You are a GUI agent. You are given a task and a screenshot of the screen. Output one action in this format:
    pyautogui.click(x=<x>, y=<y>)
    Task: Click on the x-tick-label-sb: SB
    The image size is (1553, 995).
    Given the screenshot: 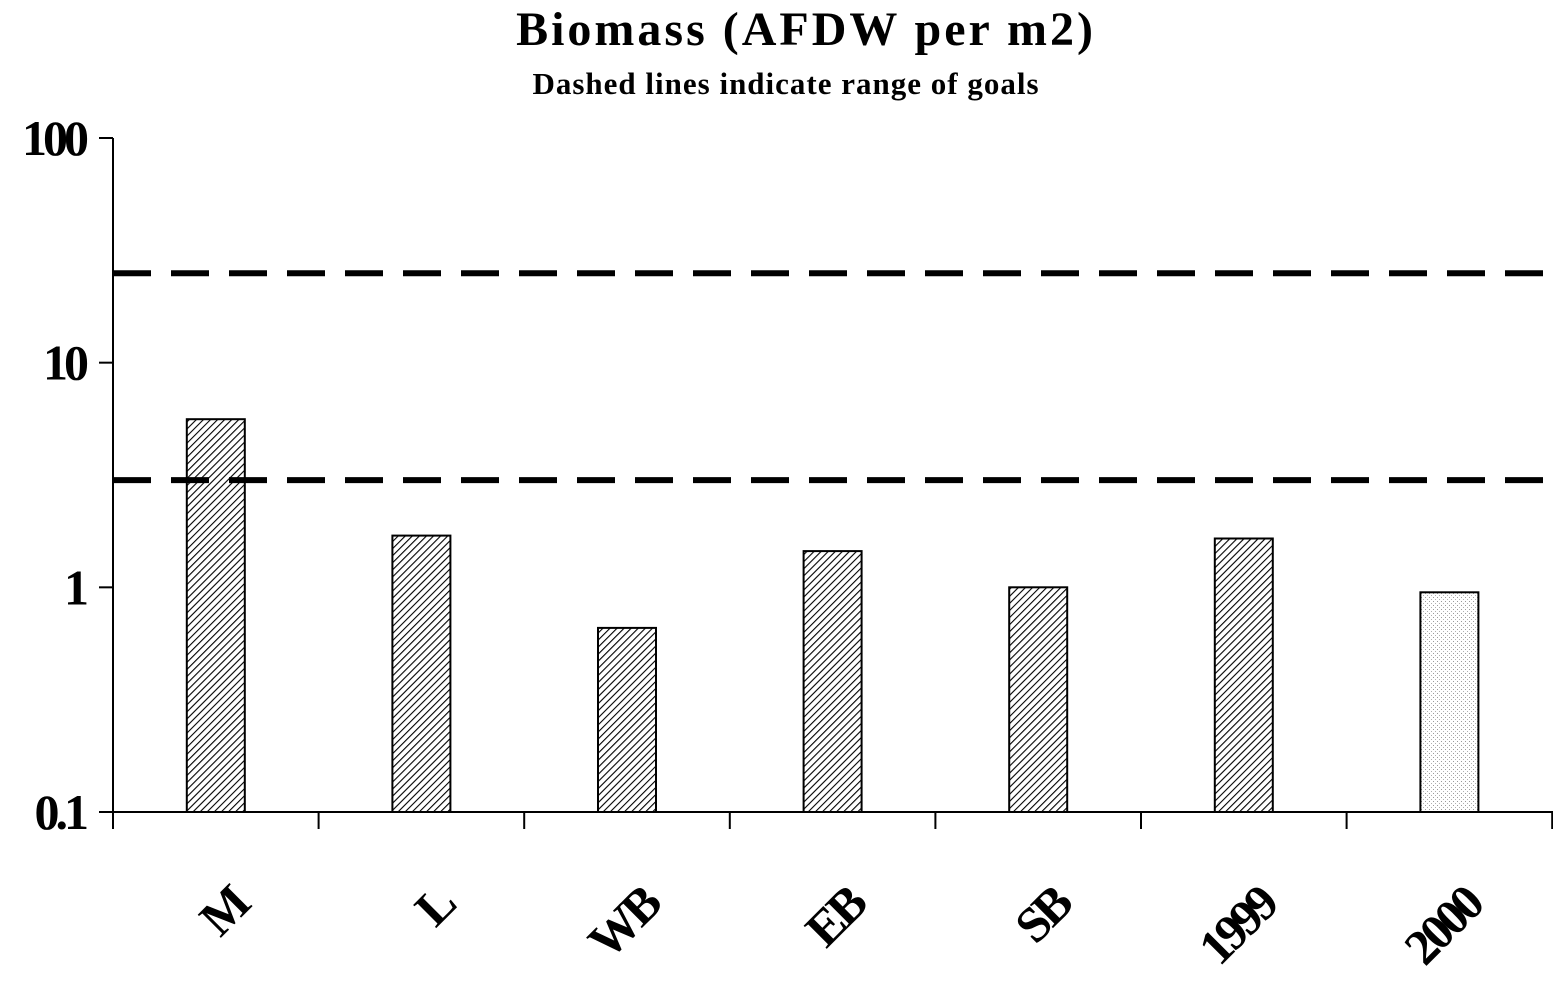 What is the action you would take?
    pyautogui.click(x=1043, y=913)
    